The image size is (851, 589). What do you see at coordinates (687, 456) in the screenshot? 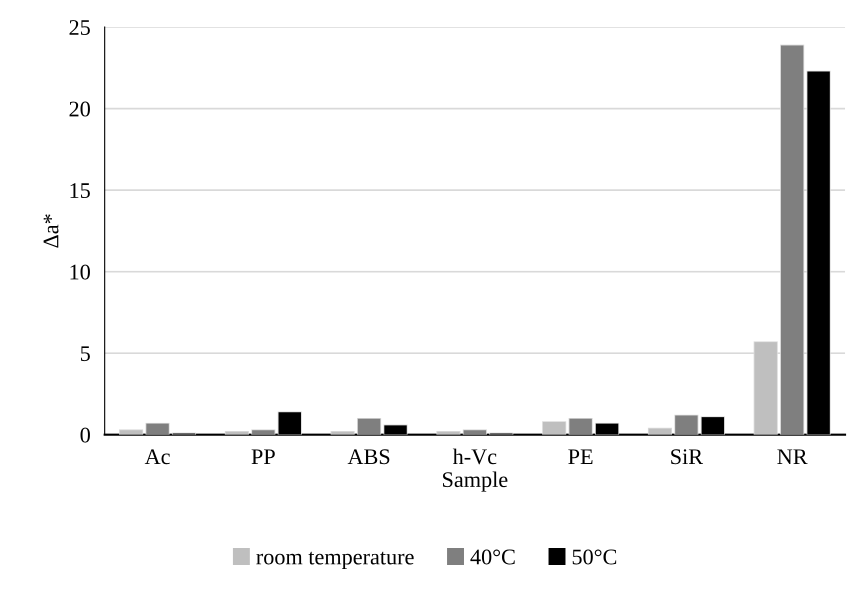
I see `x-tick-label: SiR` at bounding box center [687, 456].